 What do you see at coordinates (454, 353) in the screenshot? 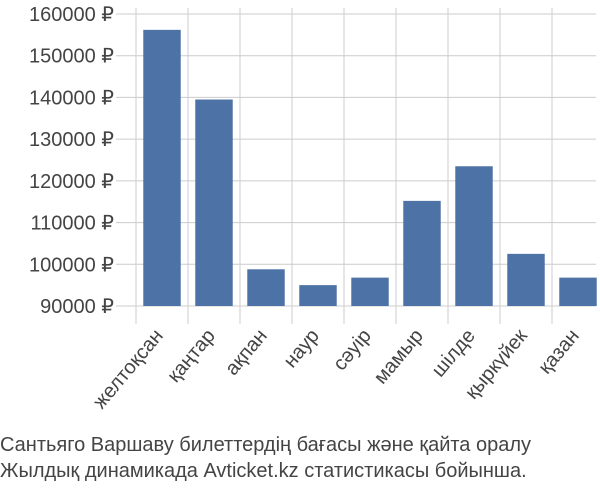
I see `x-tick-label: шілде` at bounding box center [454, 353].